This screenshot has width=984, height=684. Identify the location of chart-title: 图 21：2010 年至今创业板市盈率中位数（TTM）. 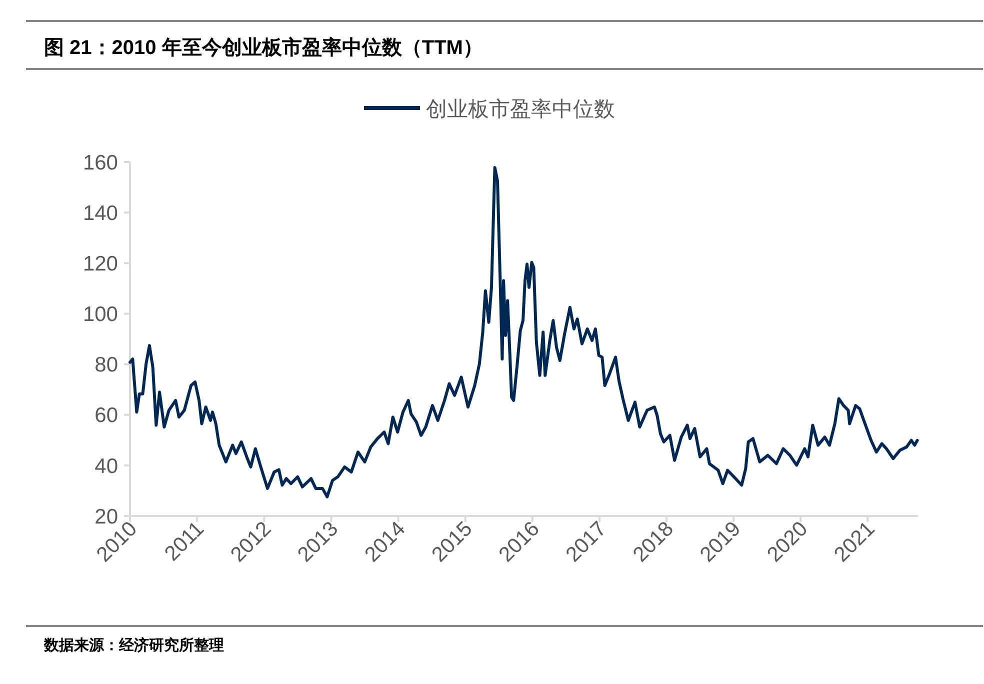
(263, 47).